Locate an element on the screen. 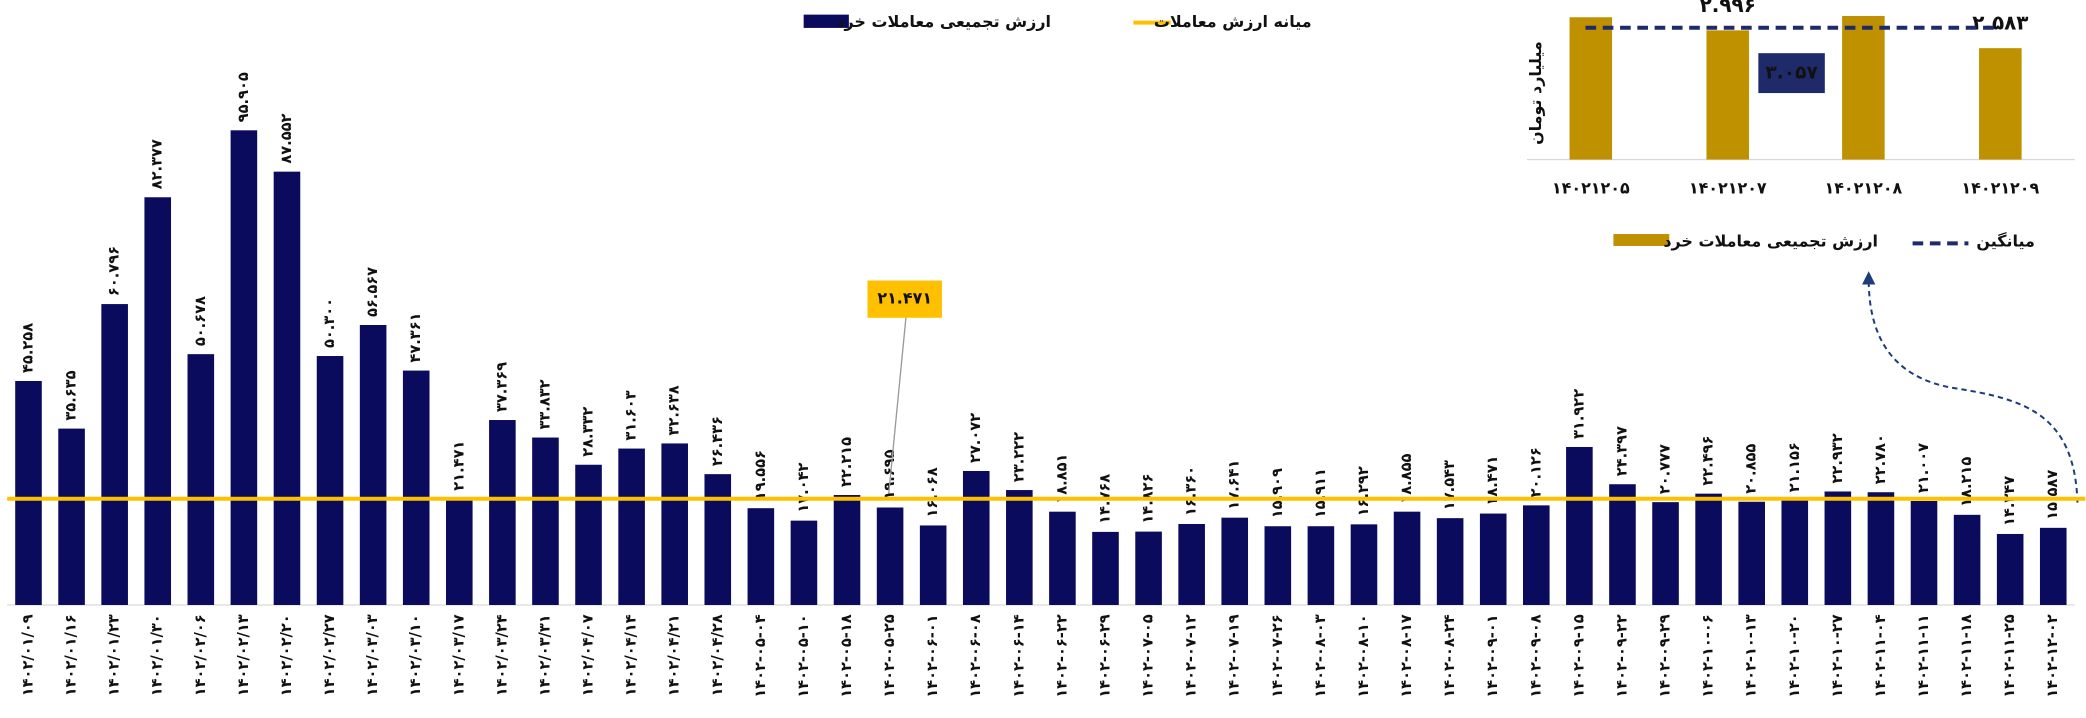 This screenshot has width=2086, height=718. value-label: ۱۸.۸۵۵ is located at coordinates (1406, 478).